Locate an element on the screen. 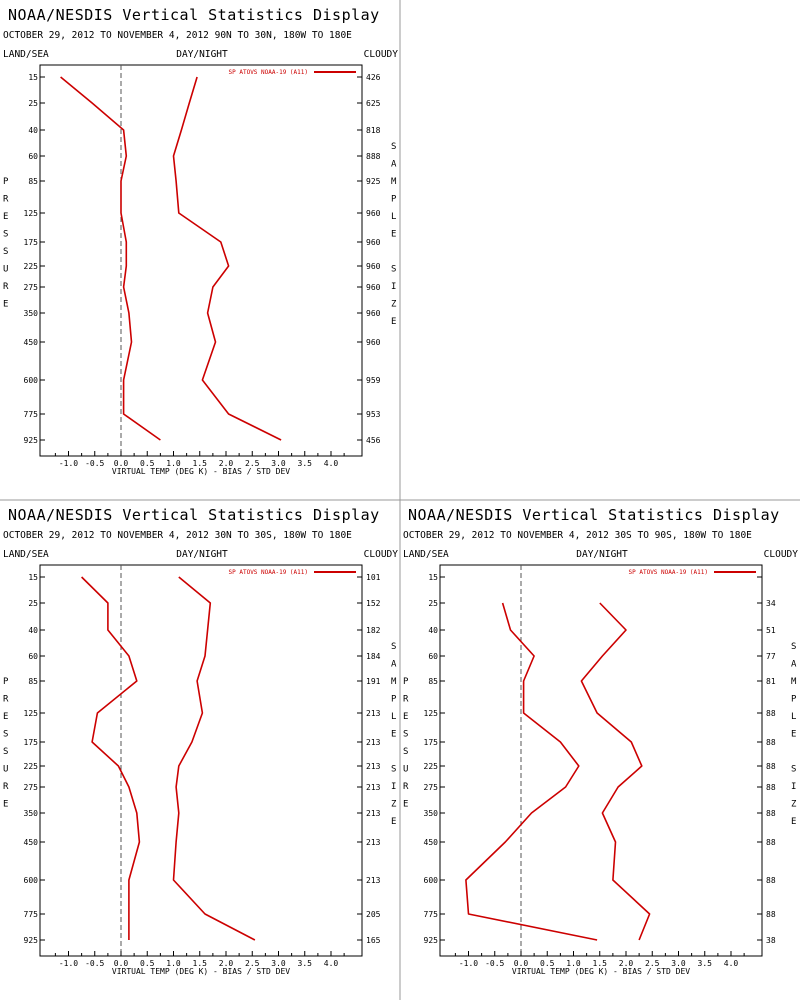  x-tick-label: -1.0 is located at coordinates (68, 963).